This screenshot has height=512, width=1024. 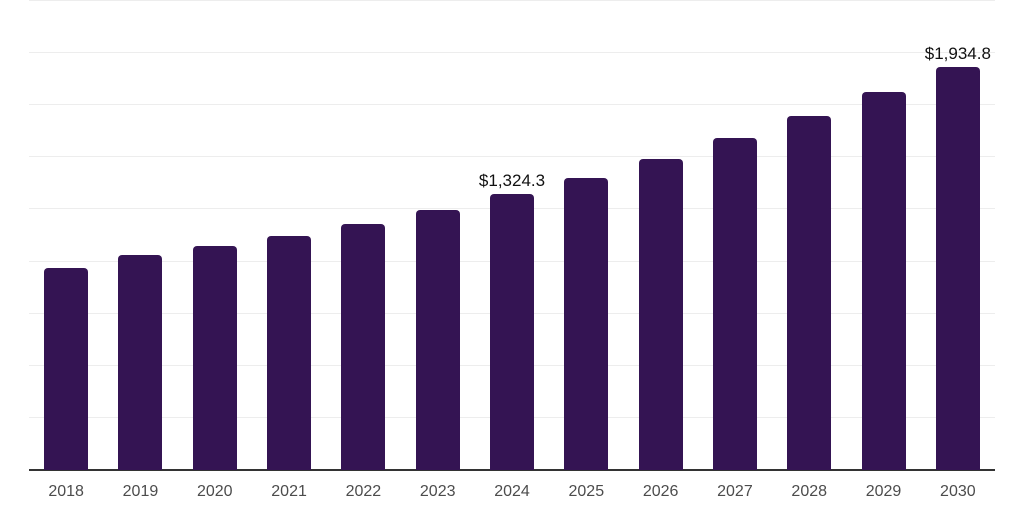 What do you see at coordinates (957, 53) in the screenshot?
I see `bar-value-label-2030: $1,934.8` at bounding box center [957, 53].